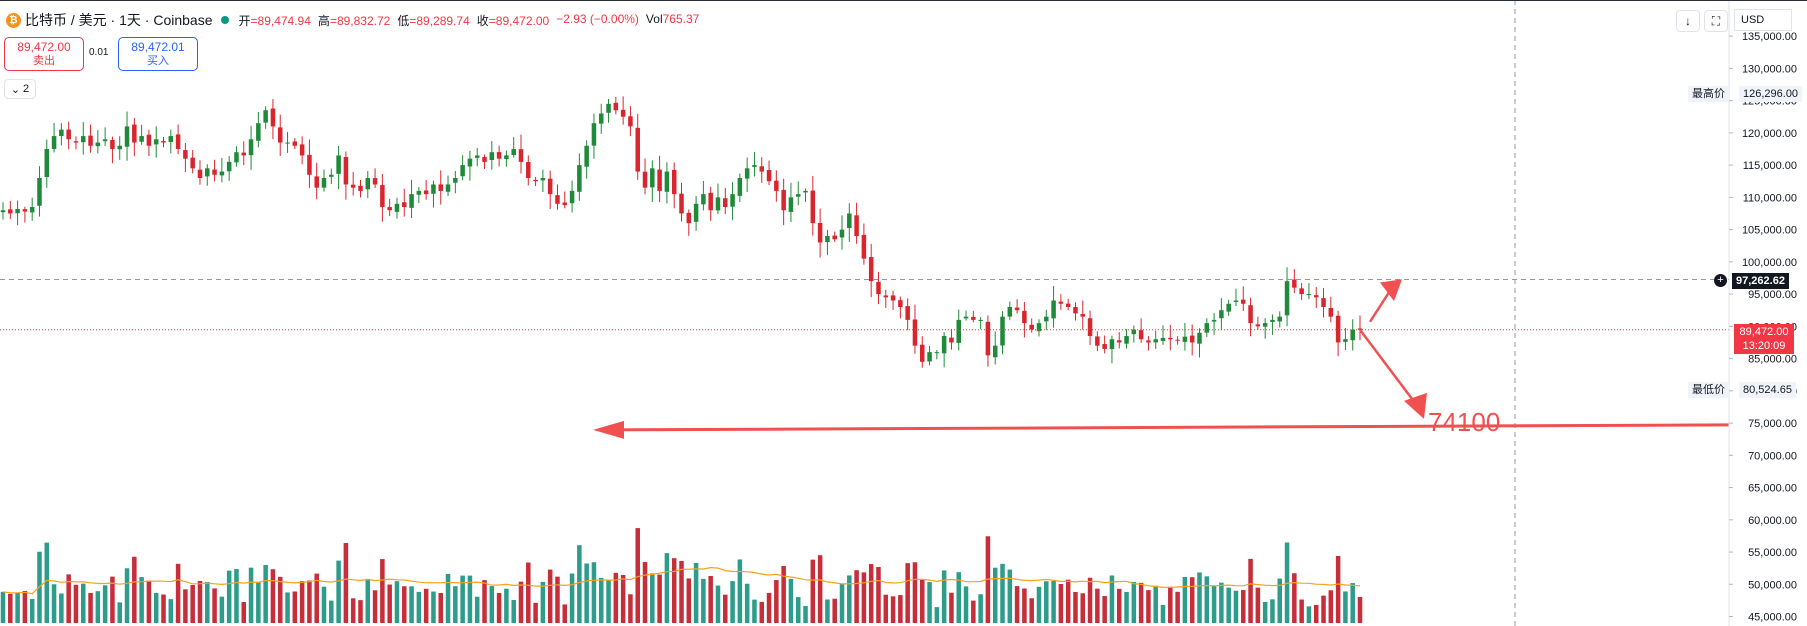 The image size is (1807, 626). What do you see at coordinates (1389, 368) in the screenshot?
I see `down-arrow-line` at bounding box center [1389, 368].